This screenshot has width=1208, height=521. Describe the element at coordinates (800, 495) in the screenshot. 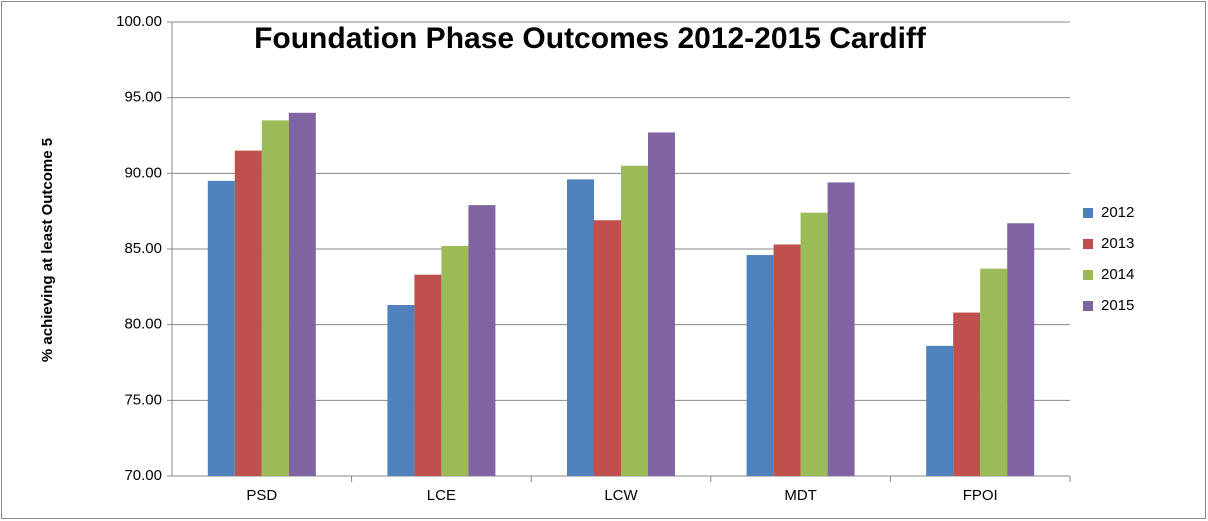

I see `x-tick-label: MDT` at that location.